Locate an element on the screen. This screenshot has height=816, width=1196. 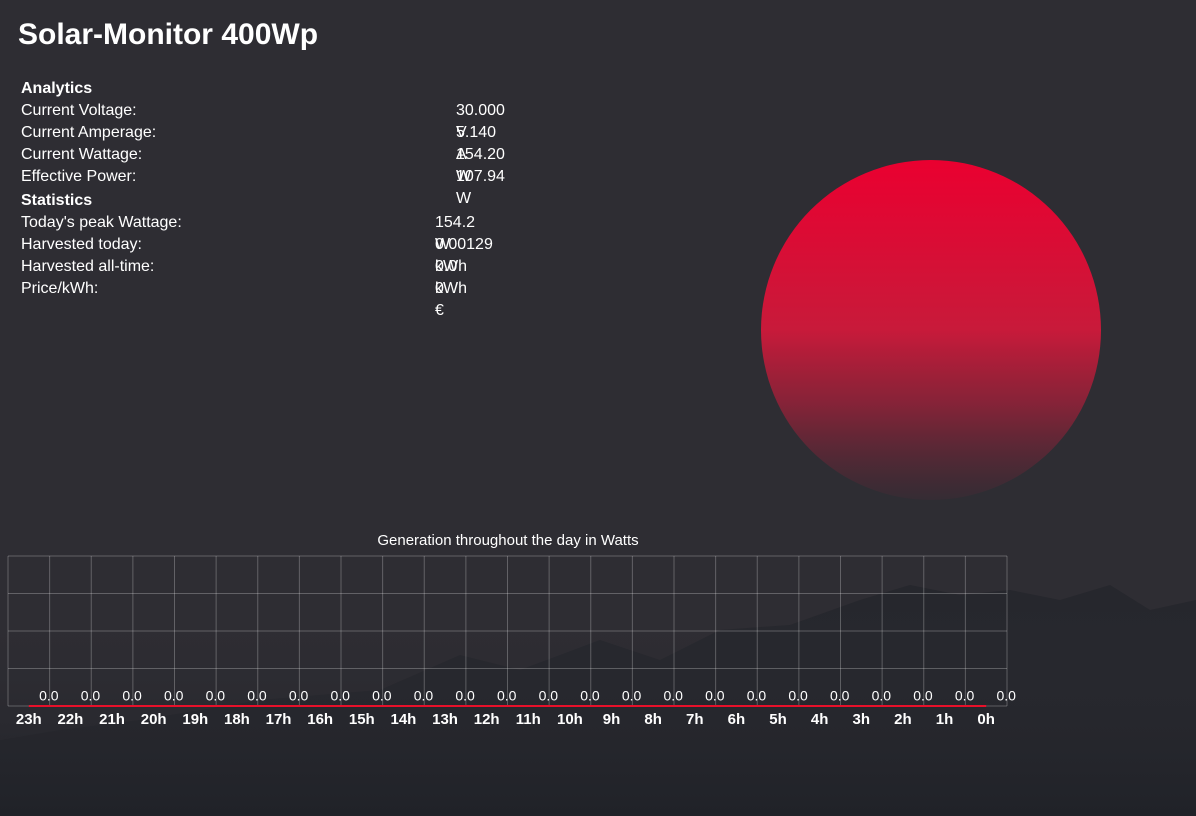
x-tick-label: 13h is located at coordinates (445, 719).